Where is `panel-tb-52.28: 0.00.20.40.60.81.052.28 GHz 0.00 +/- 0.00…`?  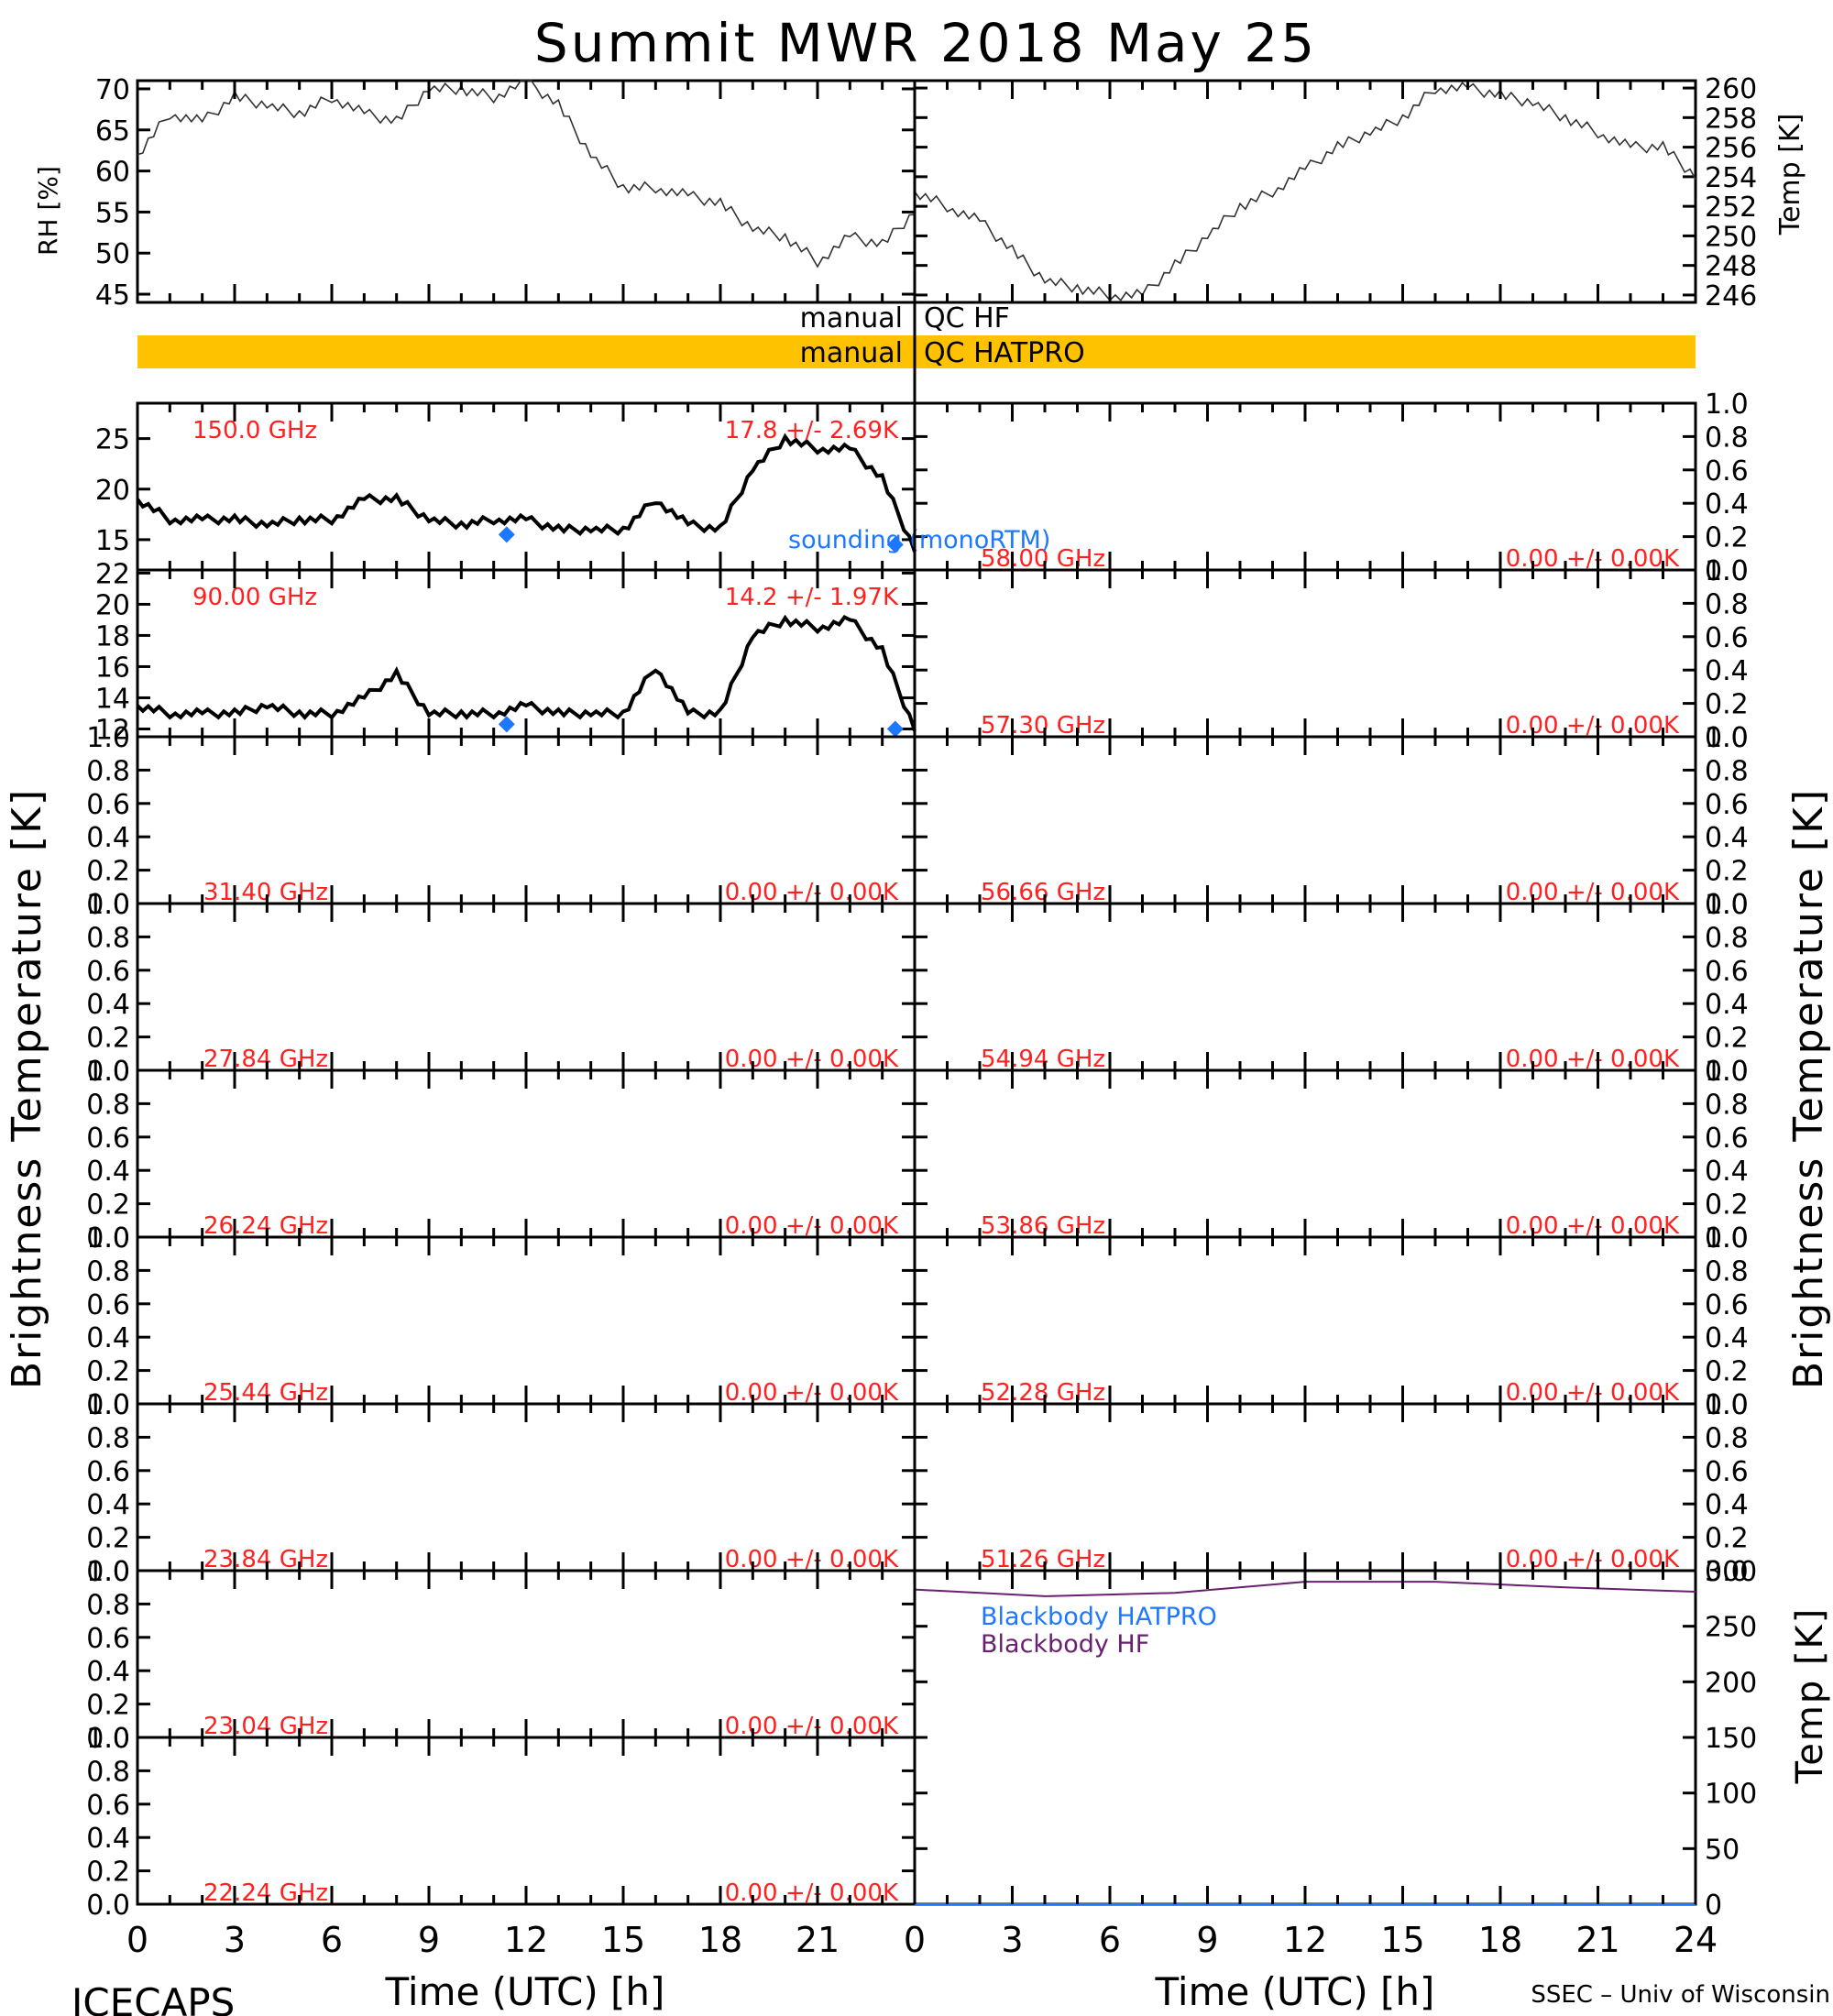
panel-tb-52.28: 0.00.20.40.60.81.052.28 GHz 0.00 +/- 0.00… is located at coordinates (1331, 1321).